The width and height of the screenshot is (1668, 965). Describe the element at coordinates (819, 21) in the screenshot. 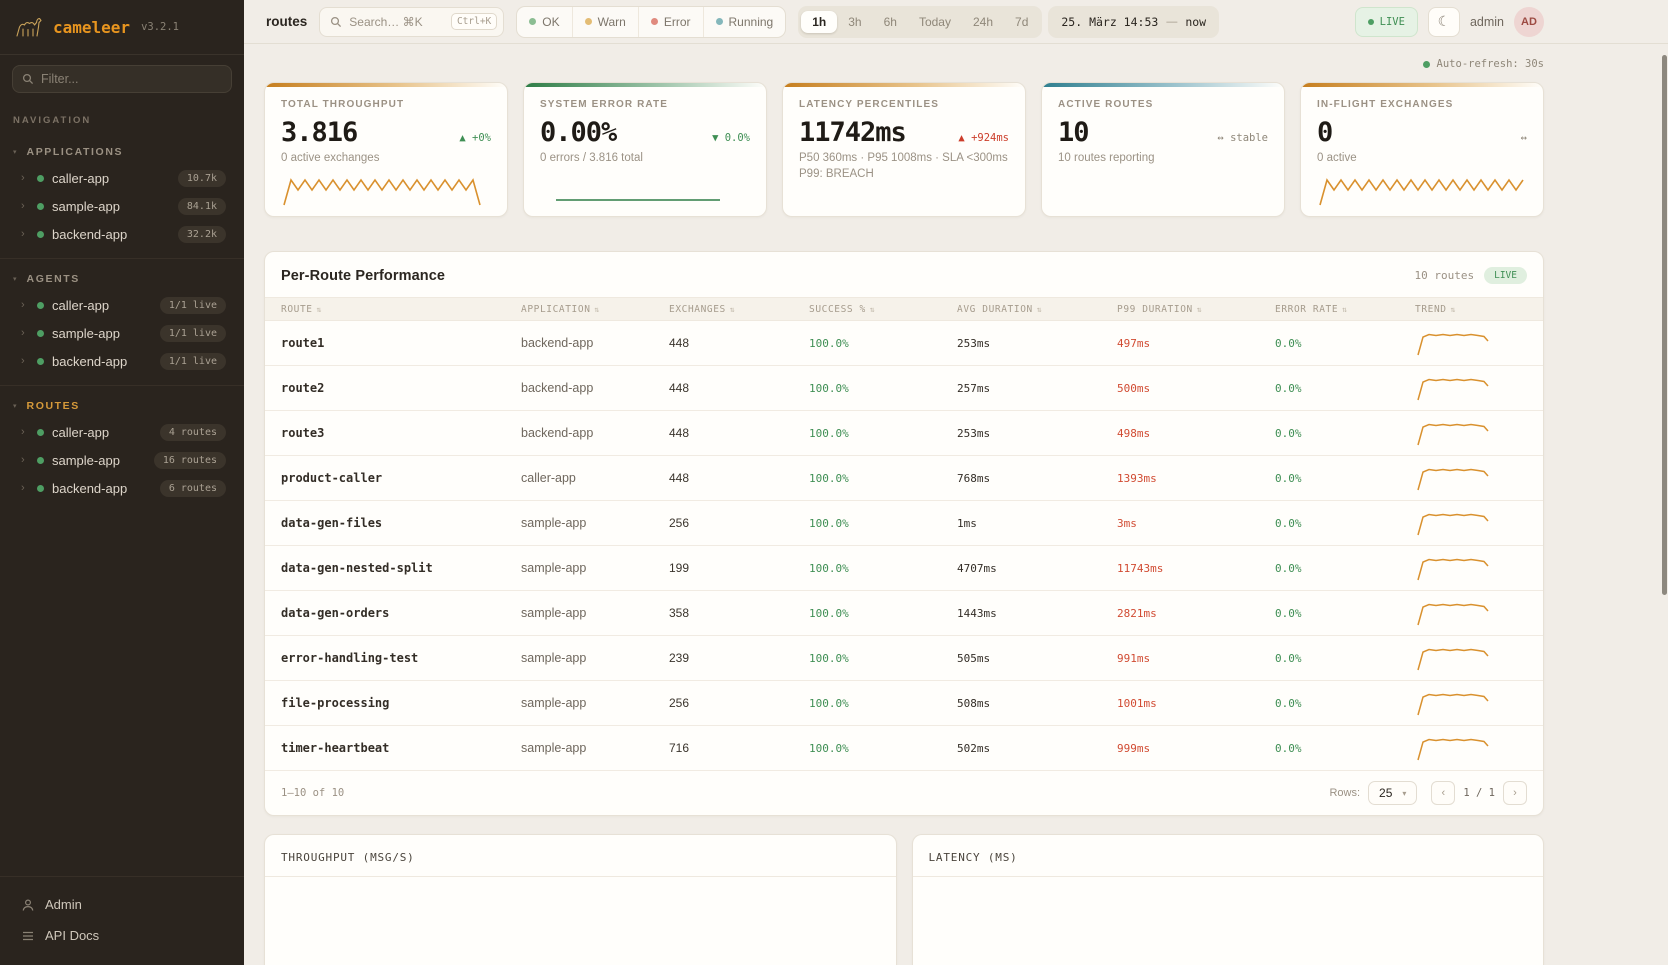

I see `time-range-button: 1h` at that location.